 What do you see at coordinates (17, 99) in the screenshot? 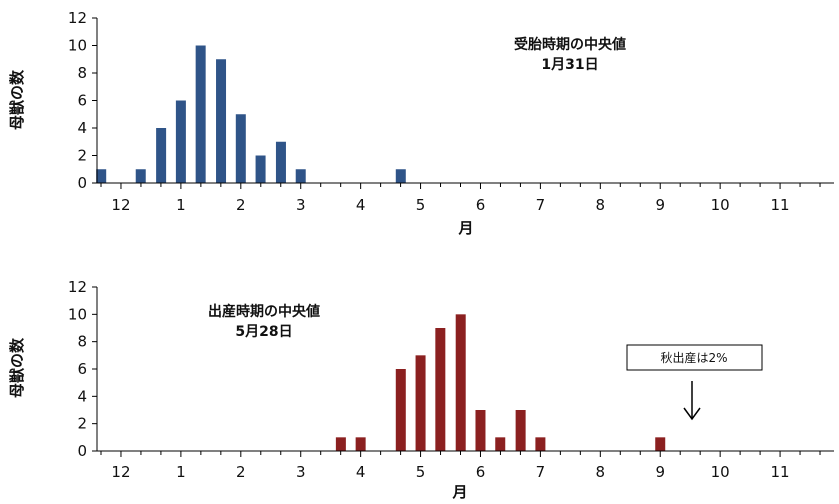
I see `conception-y-axis-label: 母獣の数` at bounding box center [17, 99].